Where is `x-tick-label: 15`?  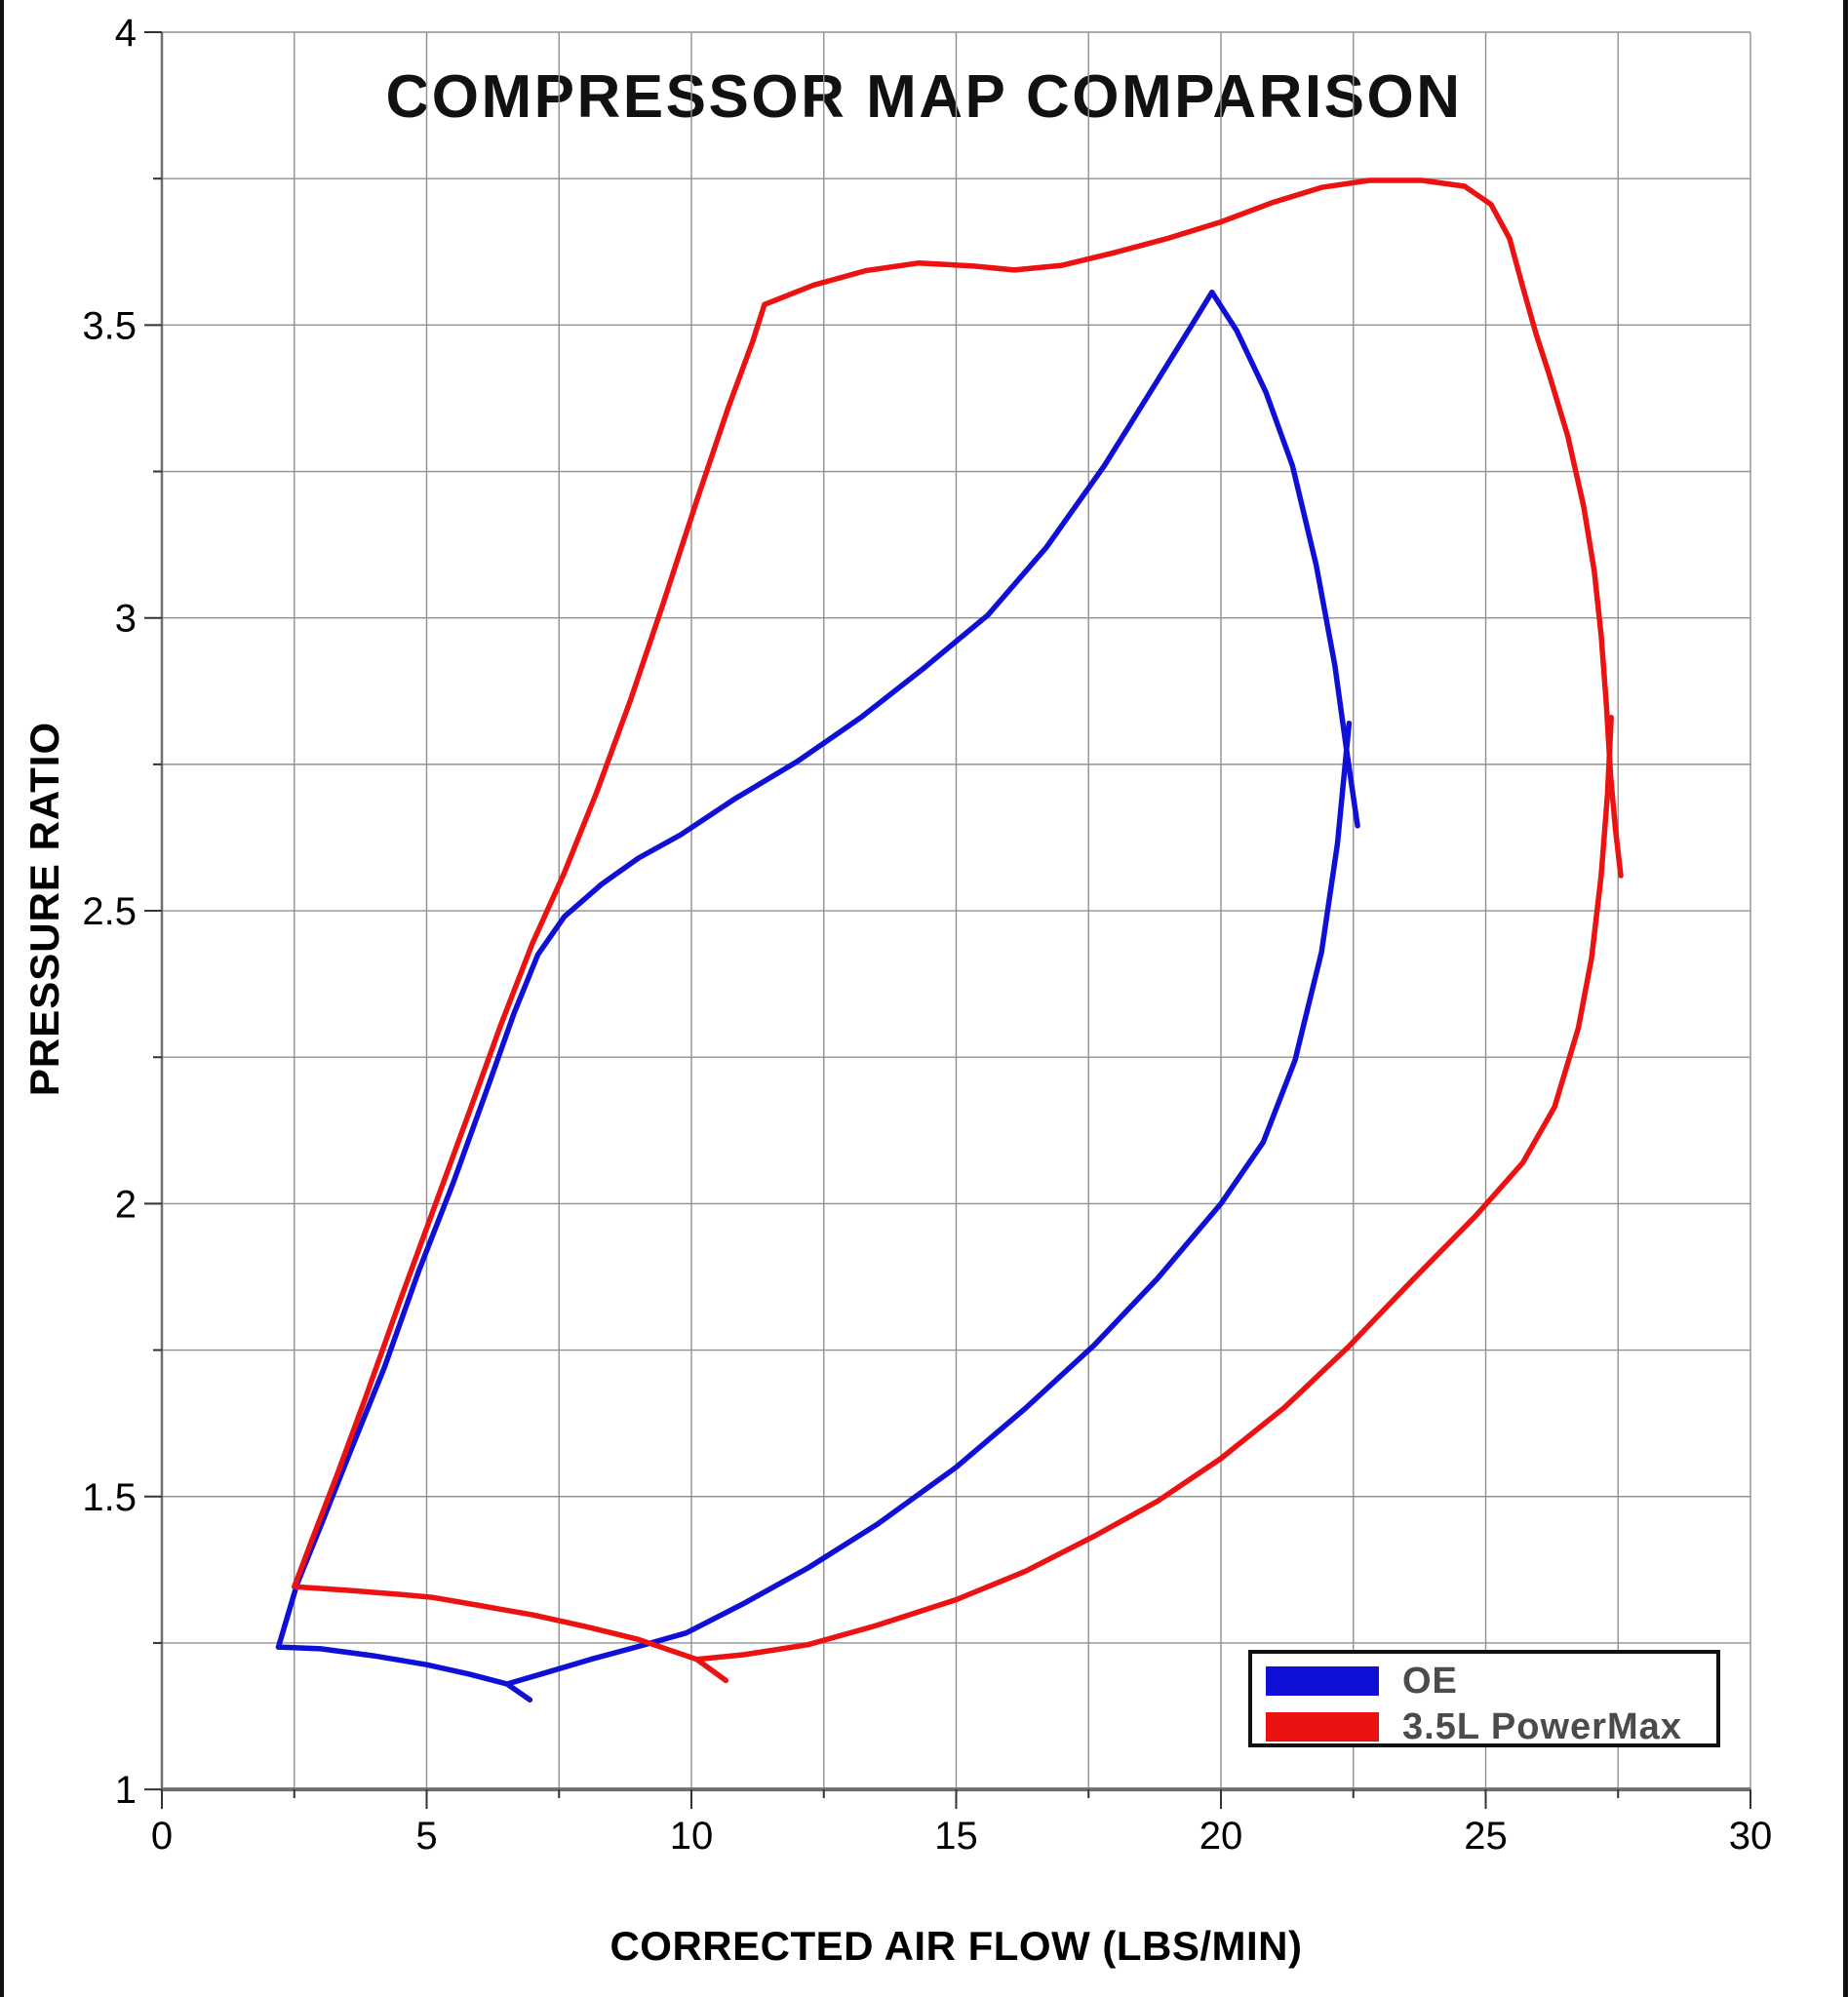
x-tick-label: 15 is located at coordinates (956, 1836).